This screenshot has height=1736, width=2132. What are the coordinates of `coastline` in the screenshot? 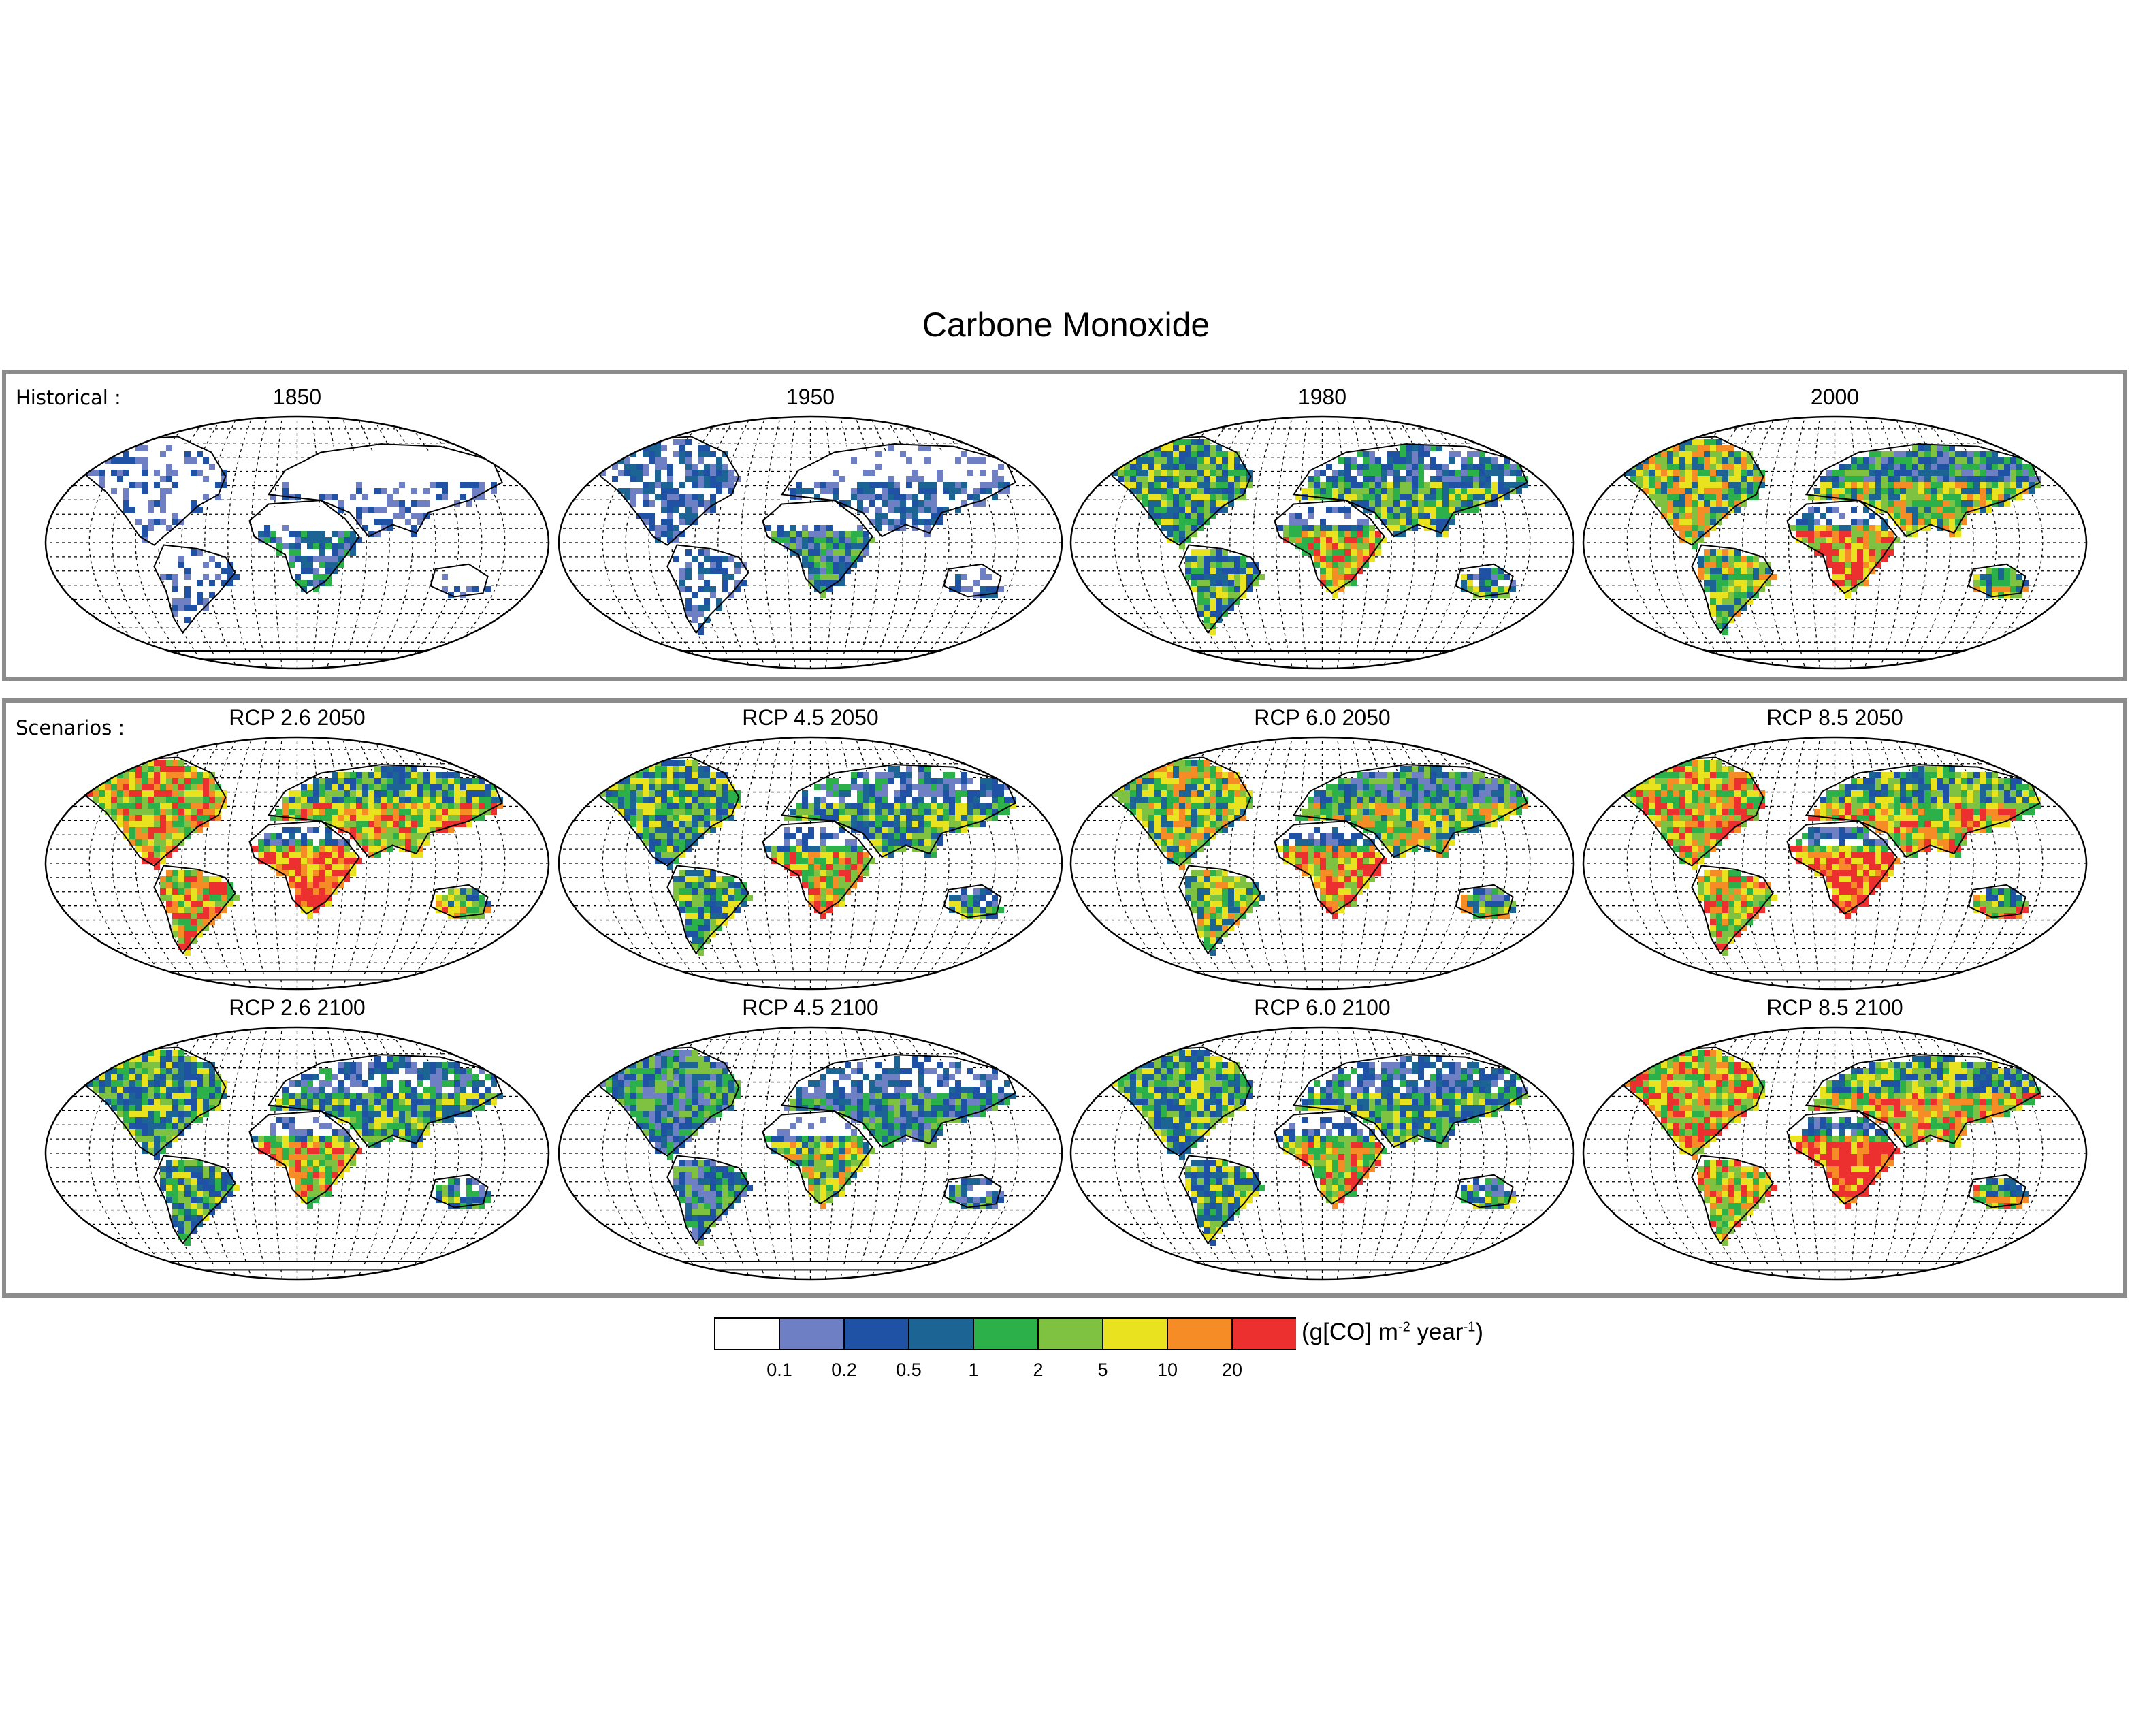 It's located at (1329, 547).